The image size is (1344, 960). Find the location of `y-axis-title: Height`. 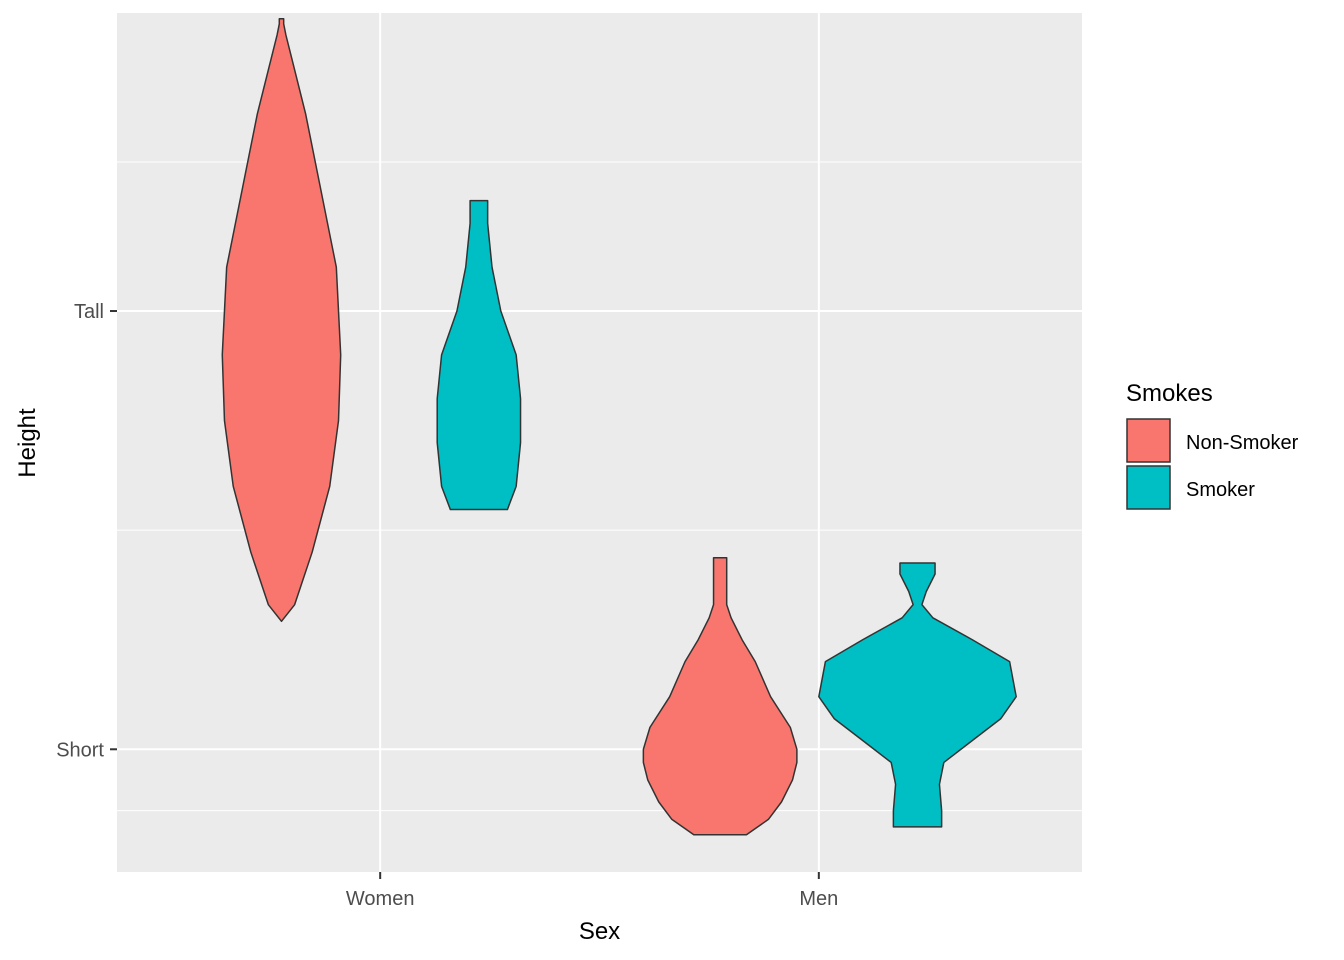

y-axis-title: Height is located at coordinates (27, 443).